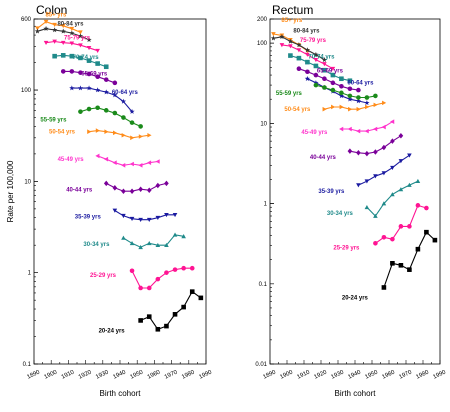 The image size is (450, 412). What do you see at coordinates (50, 374) in the screenshot?
I see `x-tick-label: 1900` at bounding box center [50, 374].